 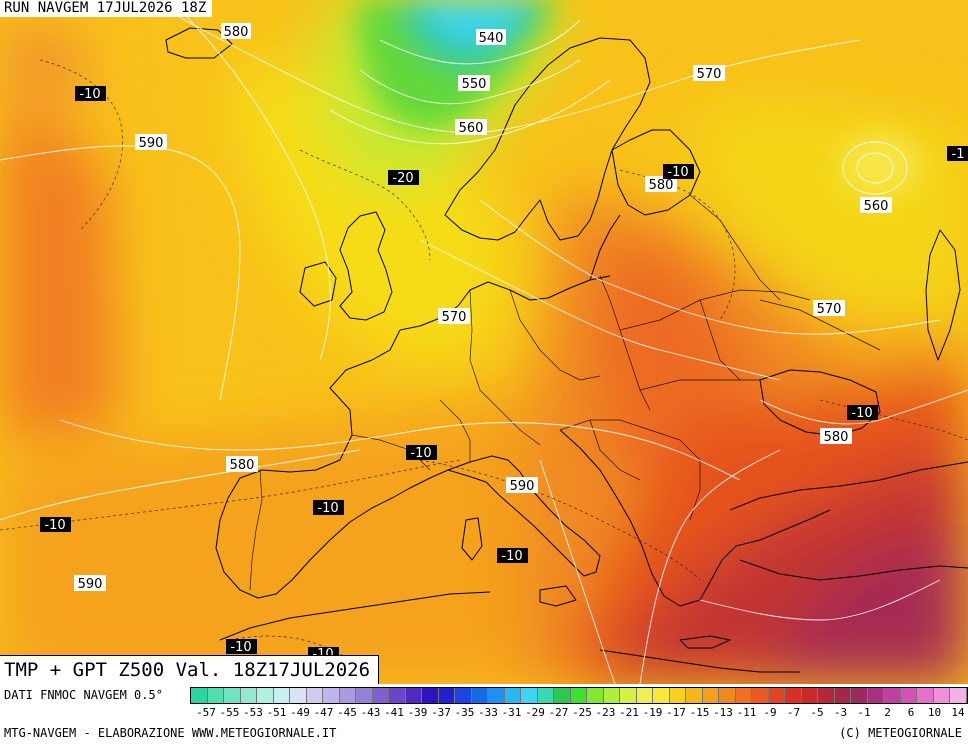 What do you see at coordinates (190, 669) in the screenshot?
I see `map-caption: TMP + GPT Z500 Val. 18Z17JUL2026` at bounding box center [190, 669].